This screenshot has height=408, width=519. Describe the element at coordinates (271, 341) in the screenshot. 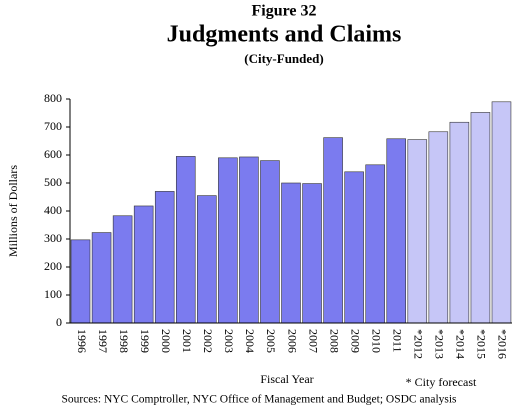

I see `x-tick-label: 2005` at that location.